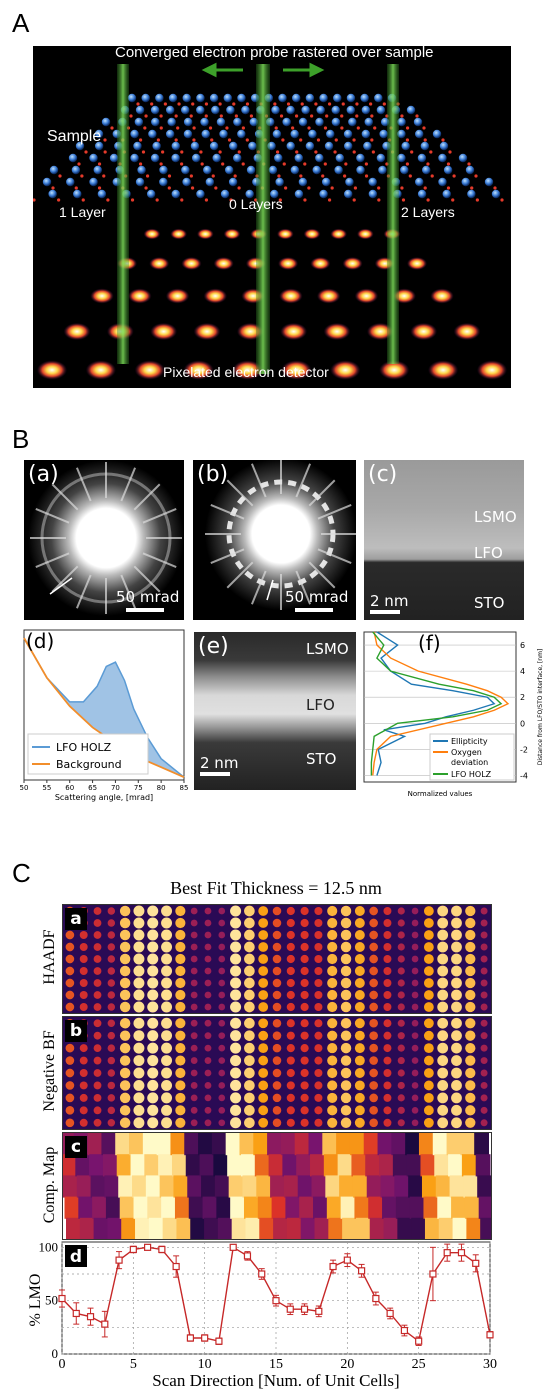 Image resolution: width=547 pixels, height=1389 pixels. What do you see at coordinates (469, 762) in the screenshot?
I see `legend-oxygen-2: deviation` at bounding box center [469, 762].